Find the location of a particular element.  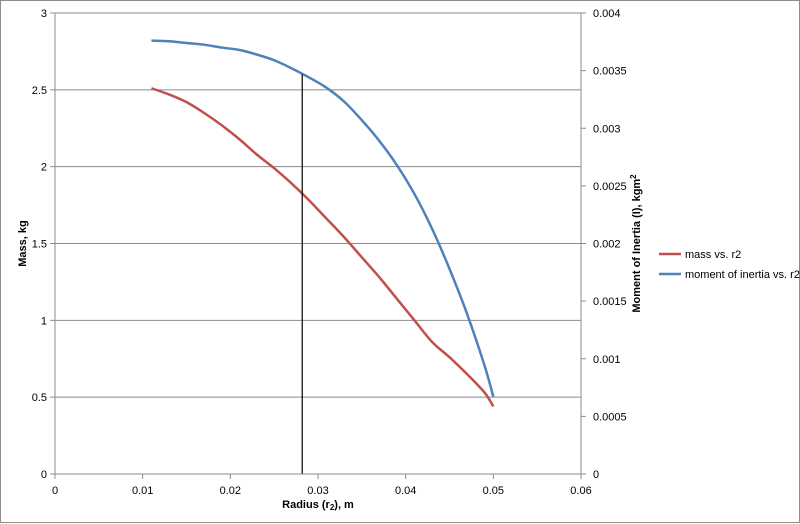

x-tick-label: 0.02 is located at coordinates (230, 491).